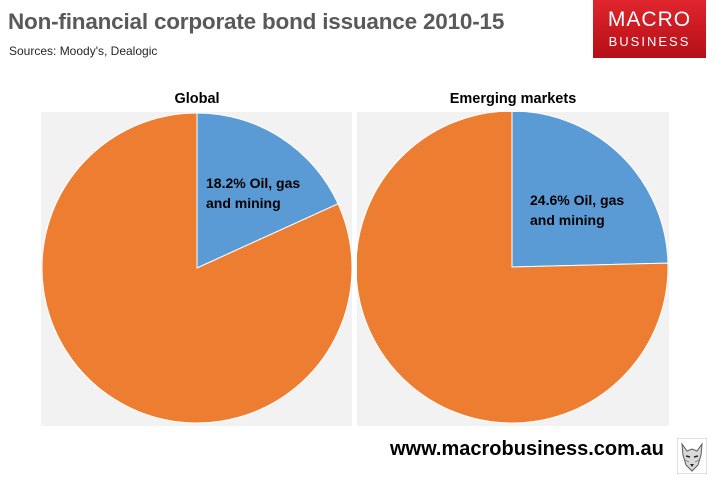 The width and height of the screenshot is (713, 477). Describe the element at coordinates (692, 456) in the screenshot. I see `wolf-icon` at that location.